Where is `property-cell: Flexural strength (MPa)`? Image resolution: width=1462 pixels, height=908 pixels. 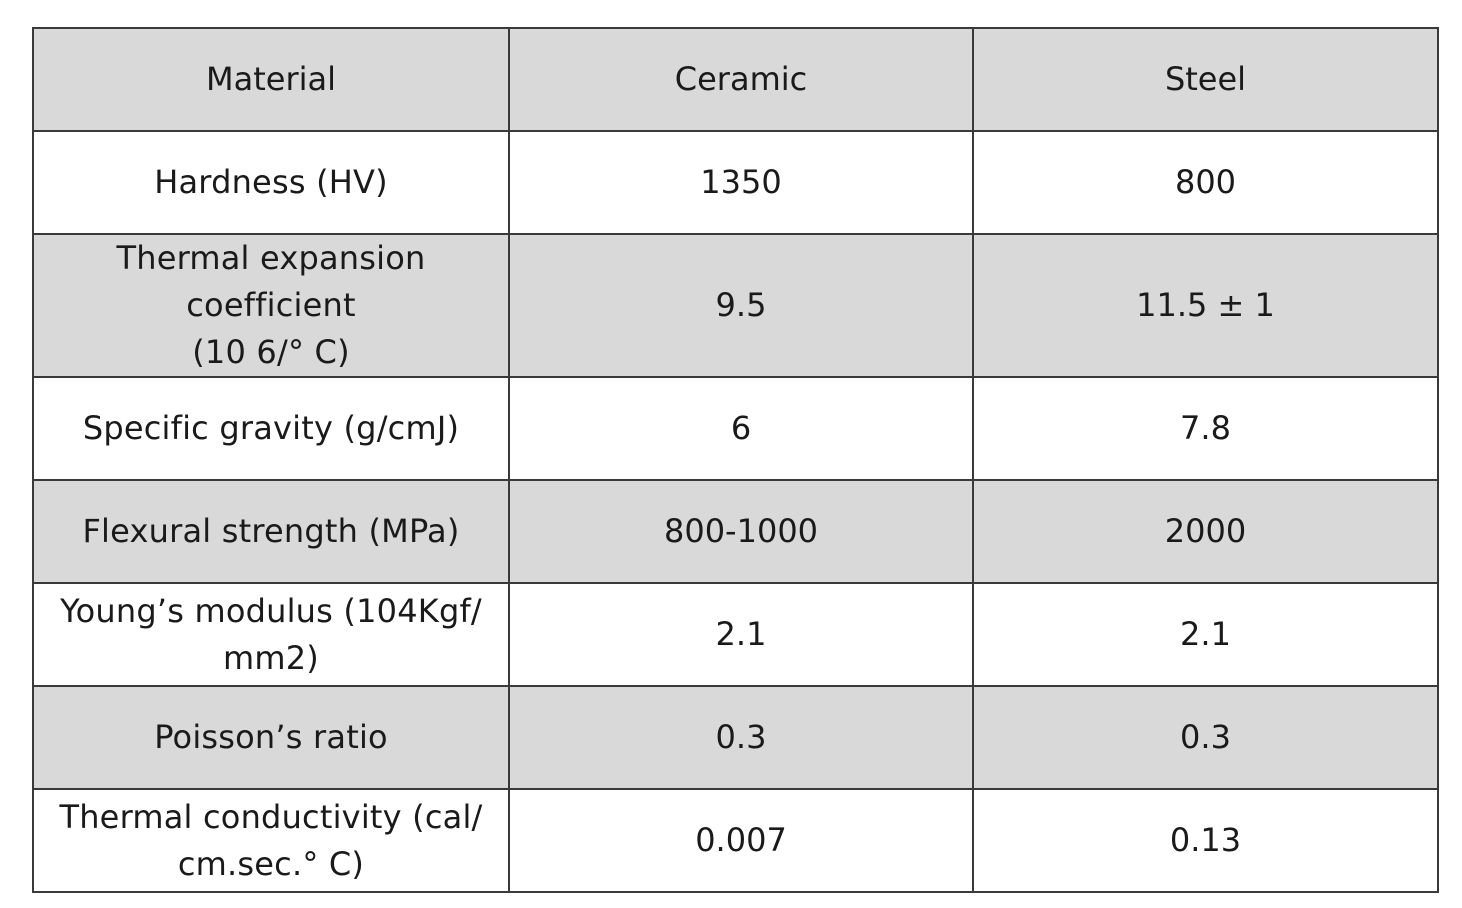 property-cell: Flexural strength (MPa) is located at coordinates (271, 531).